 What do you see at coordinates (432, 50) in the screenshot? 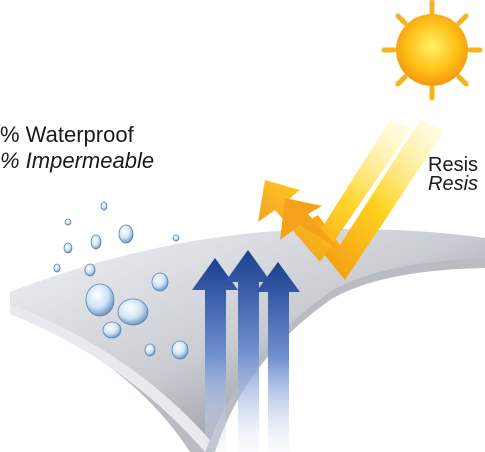
I see `sun` at bounding box center [432, 50].